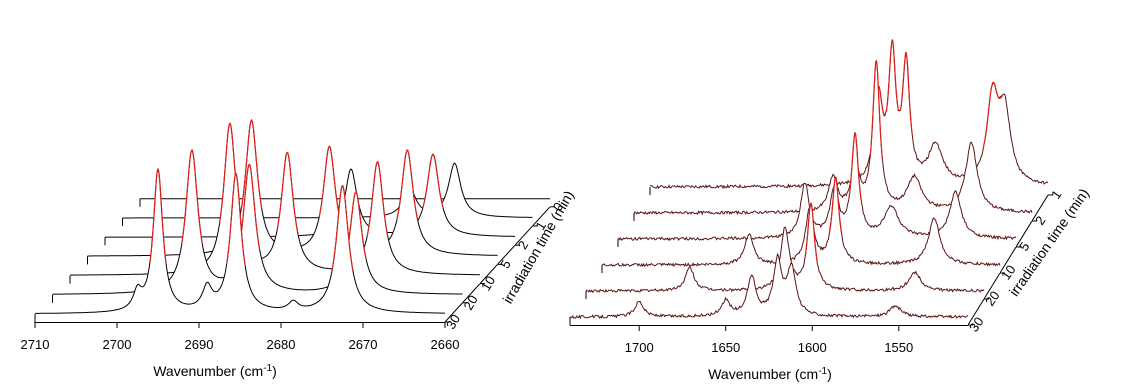 Image resolution: width=1135 pixels, height=385 pixels. Describe the element at coordinates (1040, 220) in the screenshot. I see `z-tick-label: 2` at that location.